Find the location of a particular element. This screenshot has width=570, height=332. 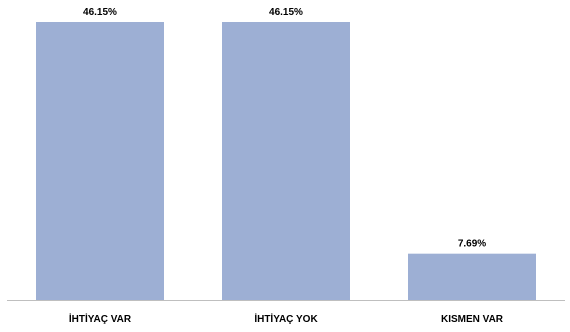

data-label-1: 46.15% is located at coordinates (100, 12).